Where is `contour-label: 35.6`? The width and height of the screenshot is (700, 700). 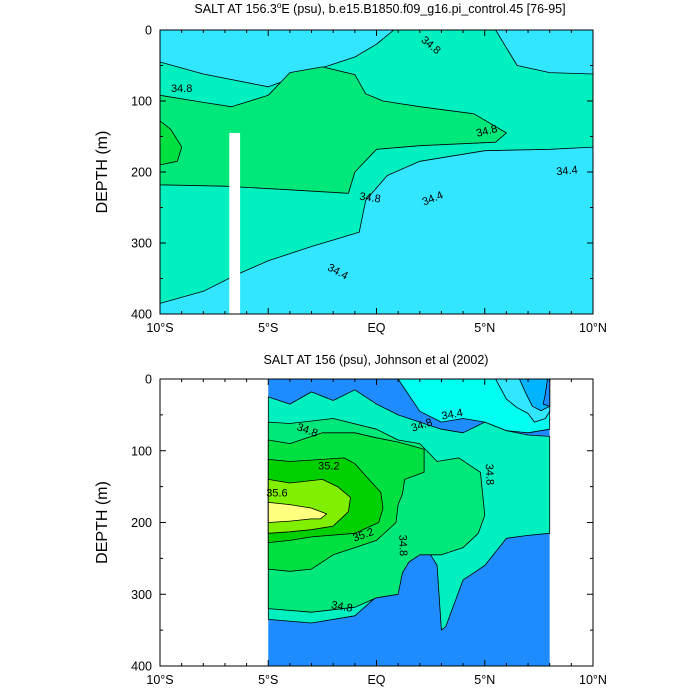 contour-label: 35.6 is located at coordinates (276, 494).